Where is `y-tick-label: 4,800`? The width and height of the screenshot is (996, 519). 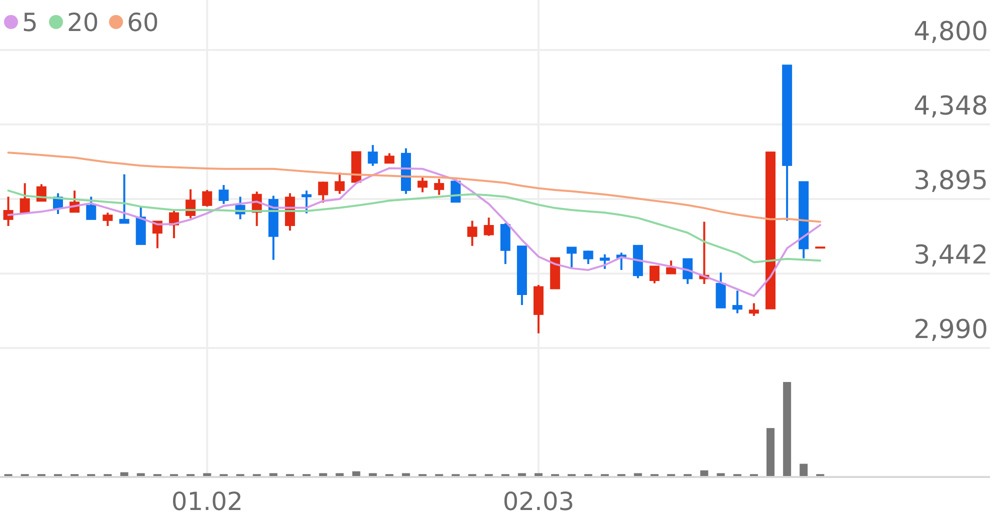
y-tick-label: 4,800 is located at coordinates (951, 32).